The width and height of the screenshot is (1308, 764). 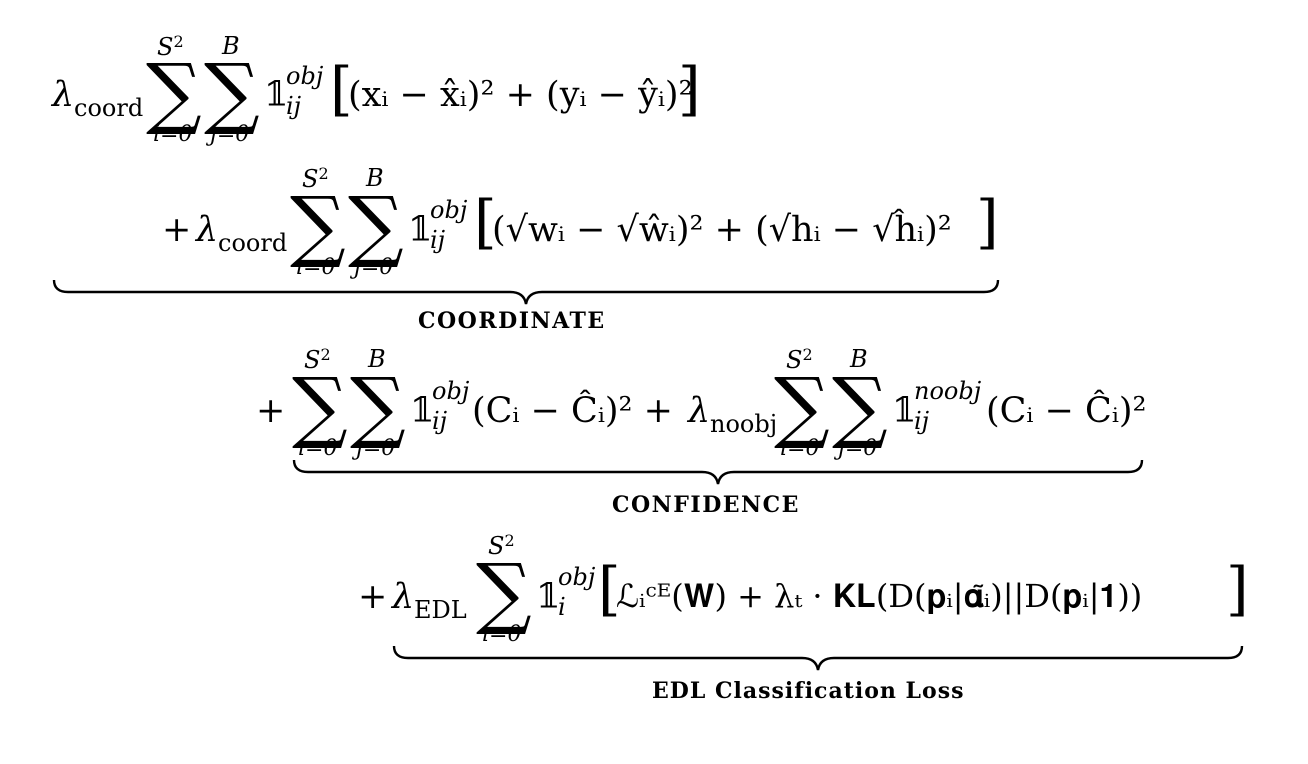 I want to click on confidence-label: CONFIDENCE, so click(x=706, y=505).